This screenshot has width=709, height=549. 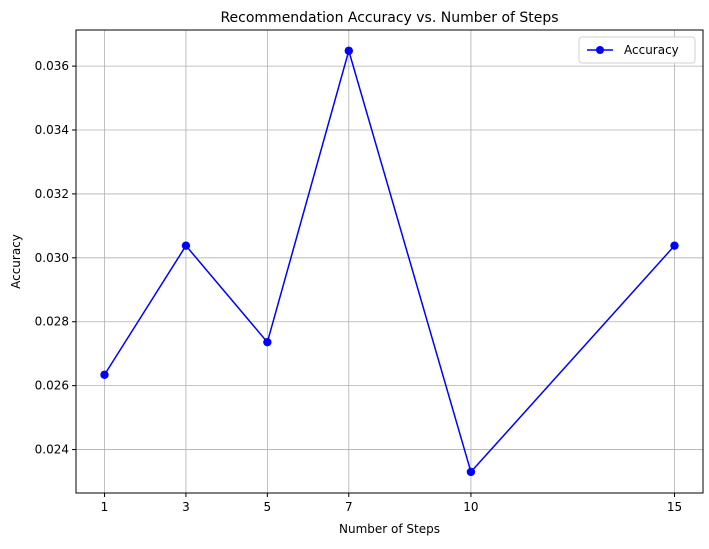 What do you see at coordinates (470, 507) in the screenshot?
I see `x-tick-label: 10` at bounding box center [470, 507].